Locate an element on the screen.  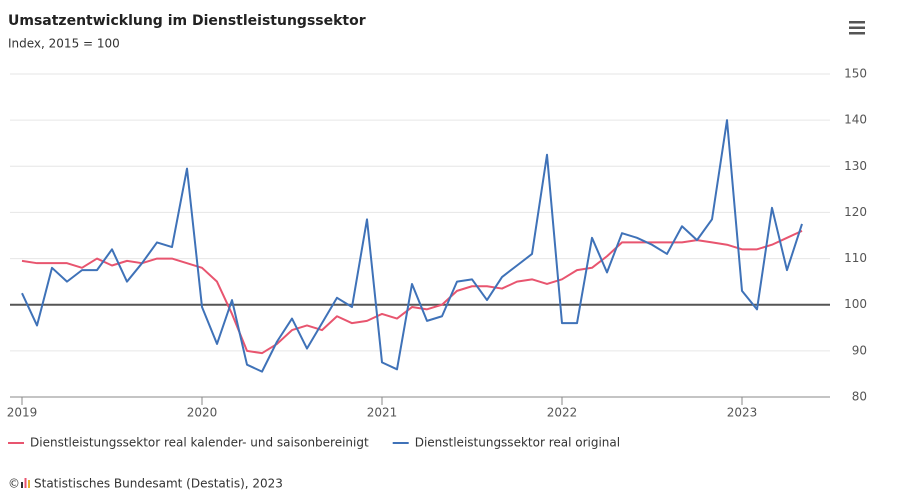
x-tick-label: 2021 is located at coordinates (382, 413).